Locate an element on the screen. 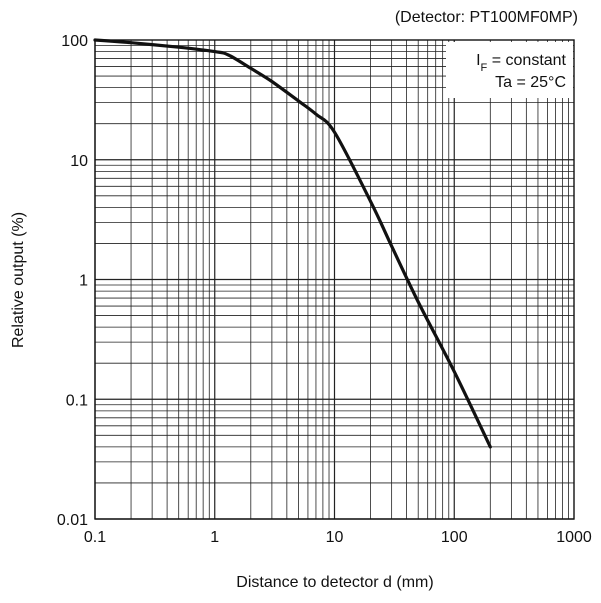 The image size is (601, 603). annotation-line-1: IF = constant is located at coordinates (521, 63).